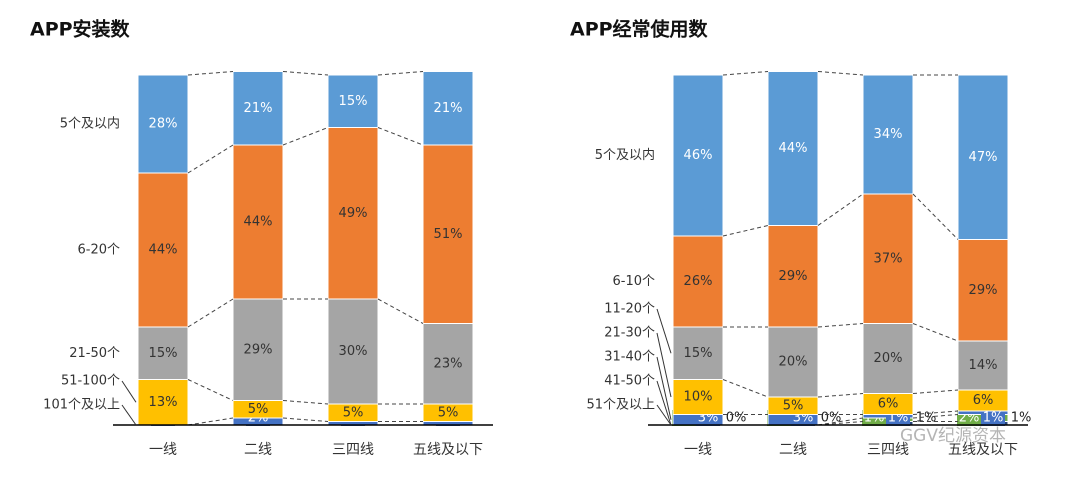 This screenshot has height=483, width=1080. I want to click on legend-label: 11-20个, so click(629, 309).